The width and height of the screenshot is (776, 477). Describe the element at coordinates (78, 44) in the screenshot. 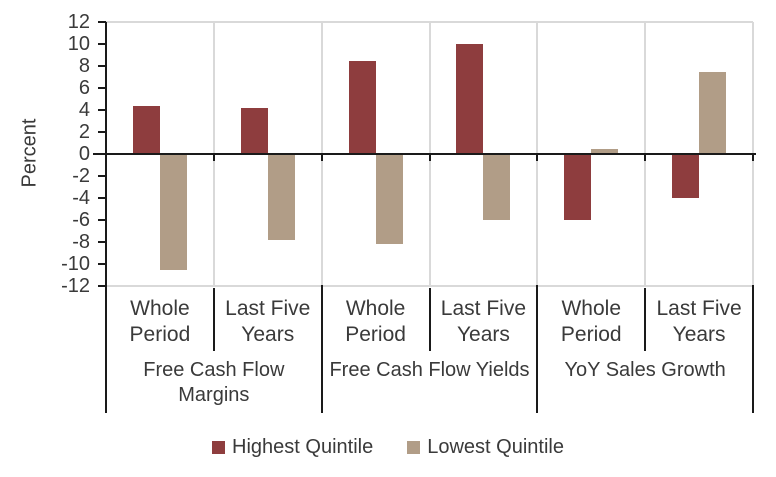

I see `y-tick-label: 10` at that location.